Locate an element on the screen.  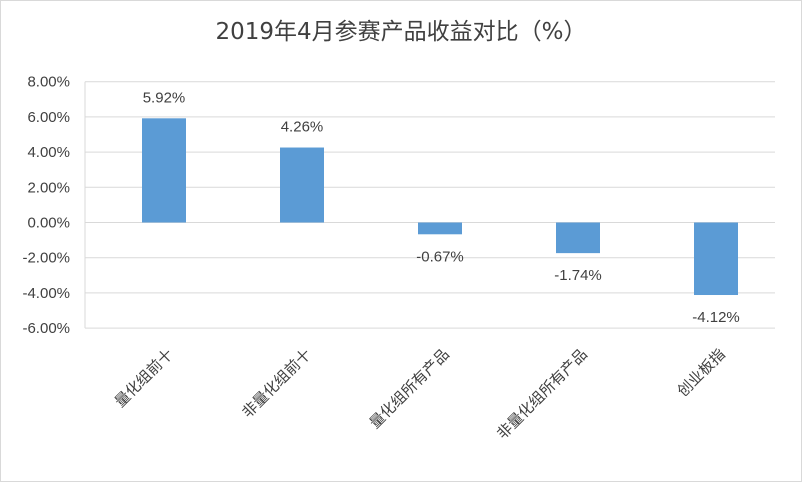
x-tick-label: 量化组所有产品 is located at coordinates (409, 388).